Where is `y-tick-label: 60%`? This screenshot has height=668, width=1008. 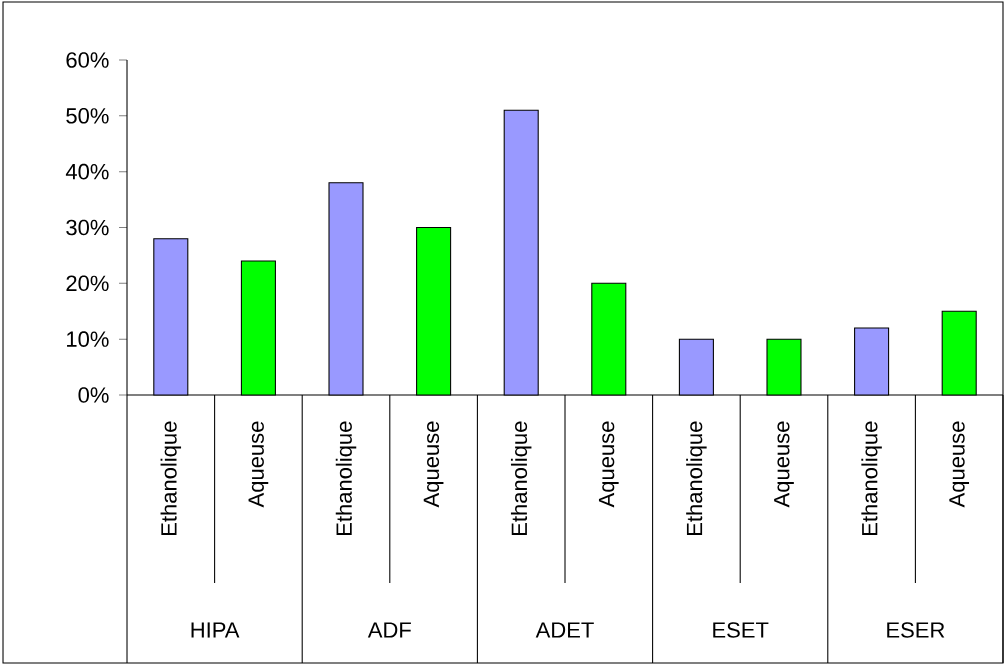 y-tick-label: 60% is located at coordinates (87, 60).